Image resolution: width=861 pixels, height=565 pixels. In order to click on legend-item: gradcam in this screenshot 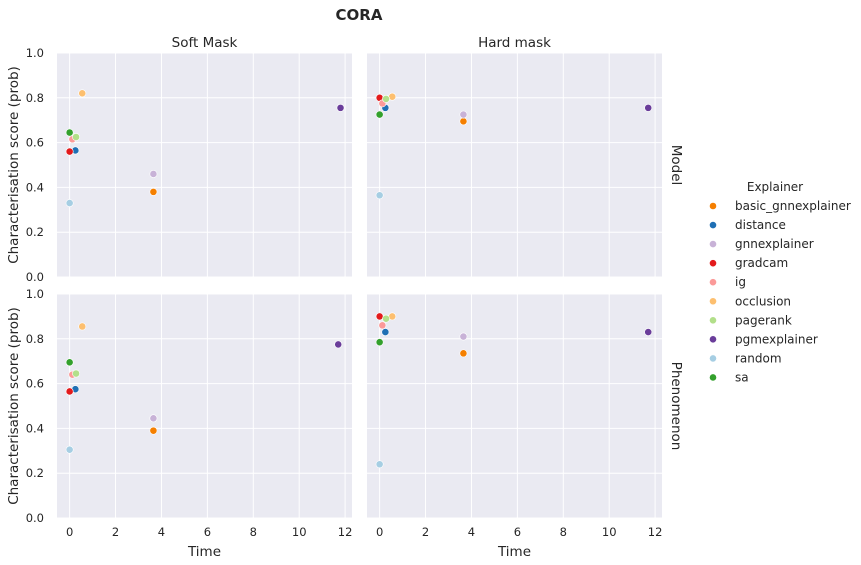, I will do `click(748, 263)`.